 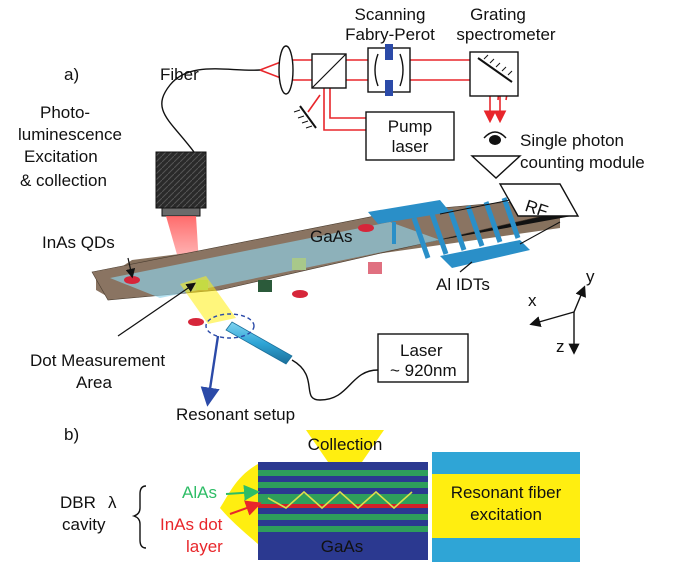 I want to click on coordinate-axes, so click(x=557, y=320).